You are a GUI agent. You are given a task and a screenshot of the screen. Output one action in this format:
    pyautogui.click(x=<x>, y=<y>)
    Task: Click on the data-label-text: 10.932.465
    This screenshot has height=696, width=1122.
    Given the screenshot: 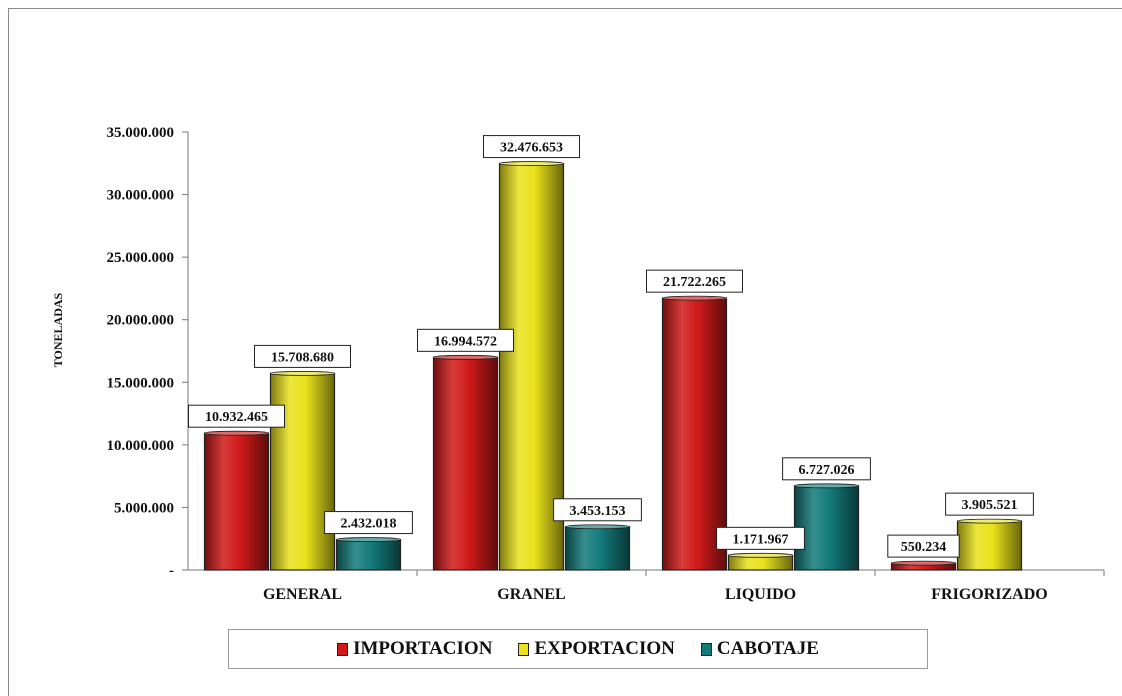 What is the action you would take?
    pyautogui.click(x=236, y=417)
    